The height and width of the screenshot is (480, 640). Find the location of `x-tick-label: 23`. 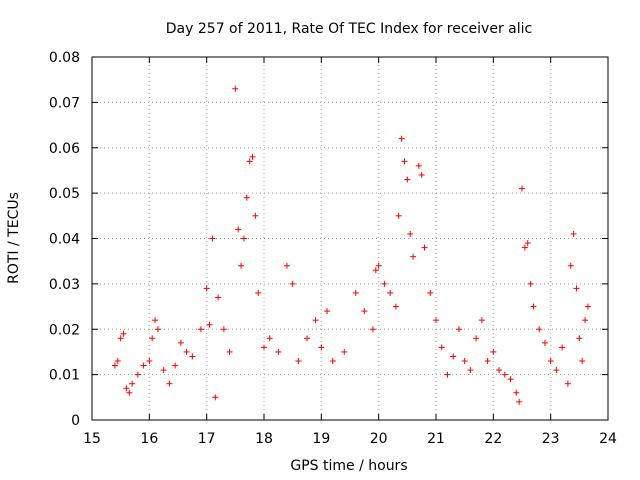

x-tick-label: 23 is located at coordinates (551, 439).